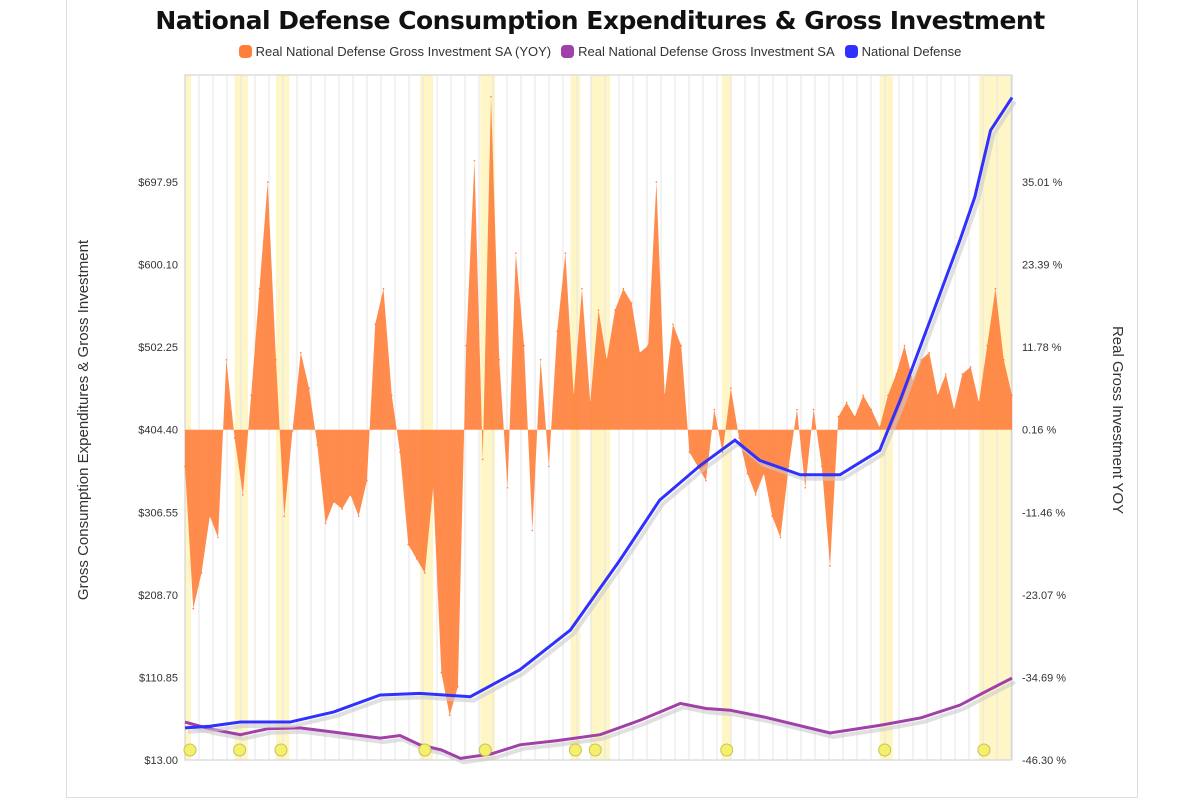  I want to click on y-tick-label: $404.40, so click(158, 431).